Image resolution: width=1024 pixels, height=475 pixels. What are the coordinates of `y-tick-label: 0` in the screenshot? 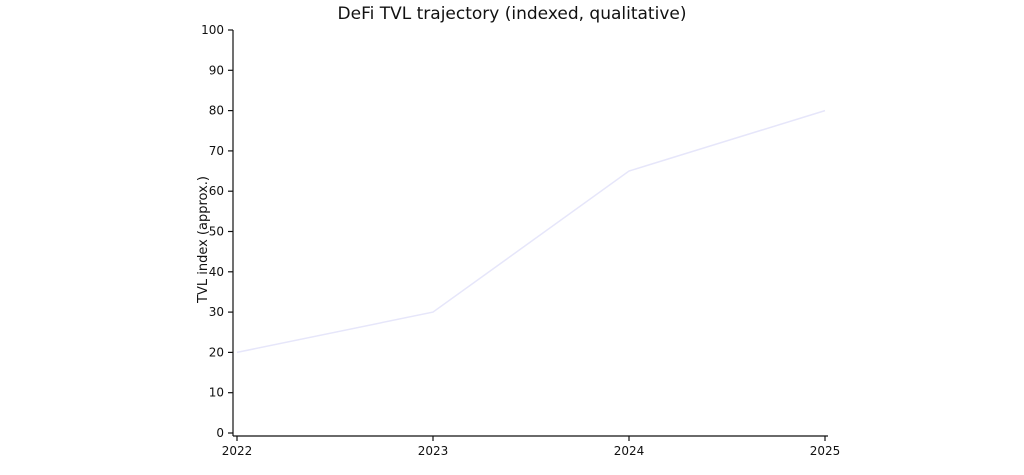 It's located at (220, 433).